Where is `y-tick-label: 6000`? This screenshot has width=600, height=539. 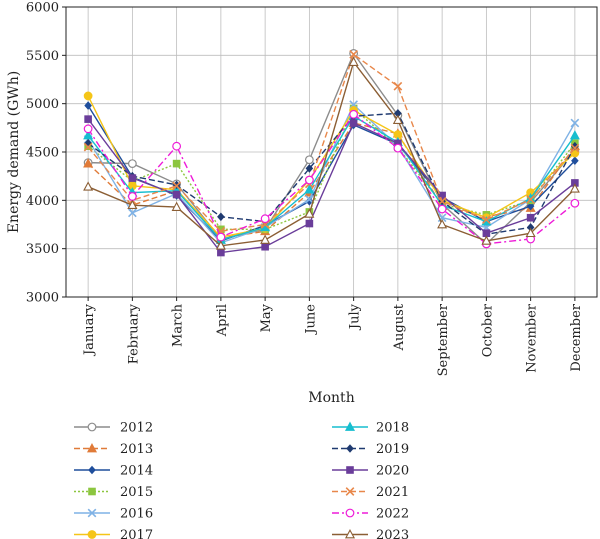 y-tick-label: 6000 is located at coordinates (42, 8).